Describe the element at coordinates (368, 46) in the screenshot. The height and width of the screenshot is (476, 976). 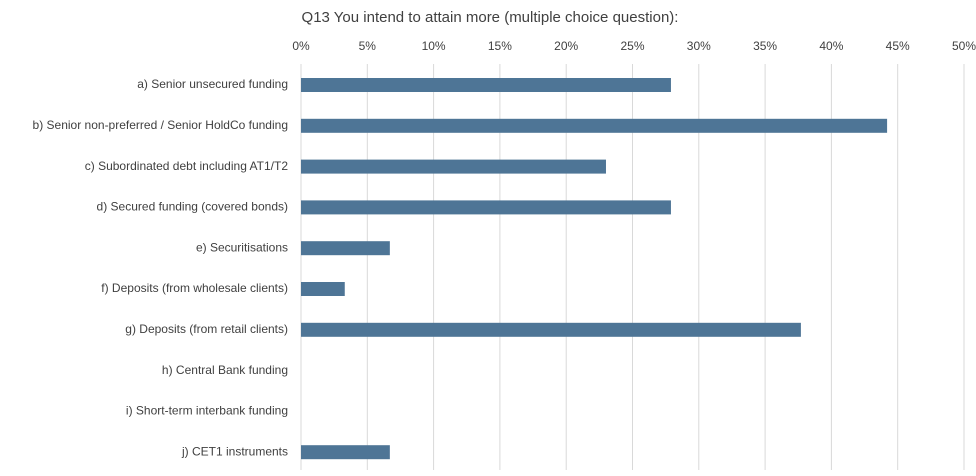
I see `x-tick-label: 5%` at that location.